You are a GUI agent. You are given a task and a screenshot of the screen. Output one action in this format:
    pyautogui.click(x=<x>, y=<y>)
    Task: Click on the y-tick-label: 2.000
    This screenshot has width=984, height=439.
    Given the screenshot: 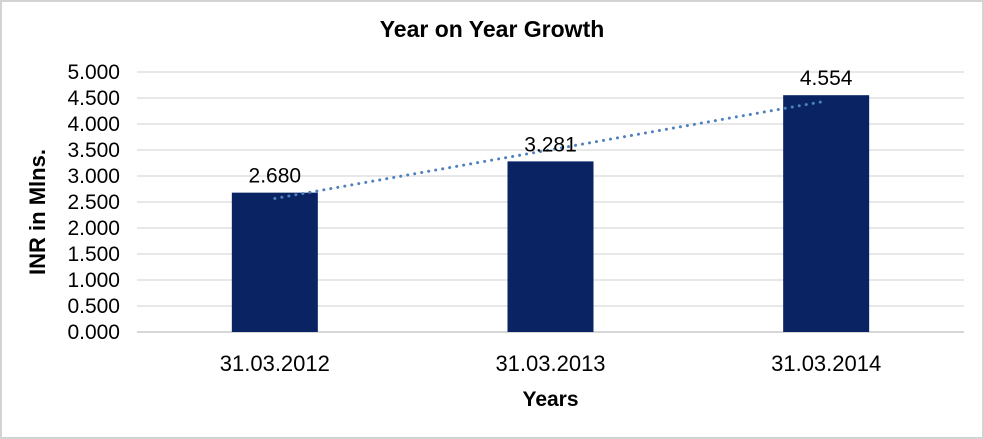 What is the action you would take?
    pyautogui.click(x=93, y=228)
    